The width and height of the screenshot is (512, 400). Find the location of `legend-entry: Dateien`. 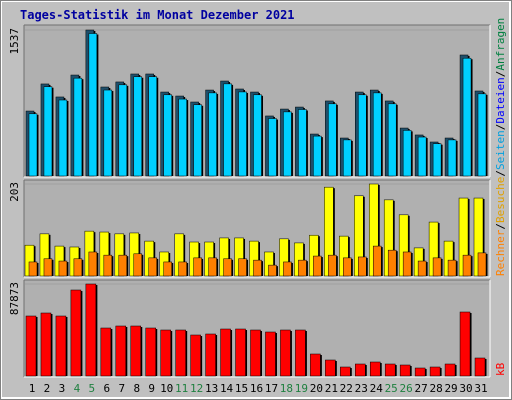

legend-entry: Dateien is located at coordinates (500, 100).